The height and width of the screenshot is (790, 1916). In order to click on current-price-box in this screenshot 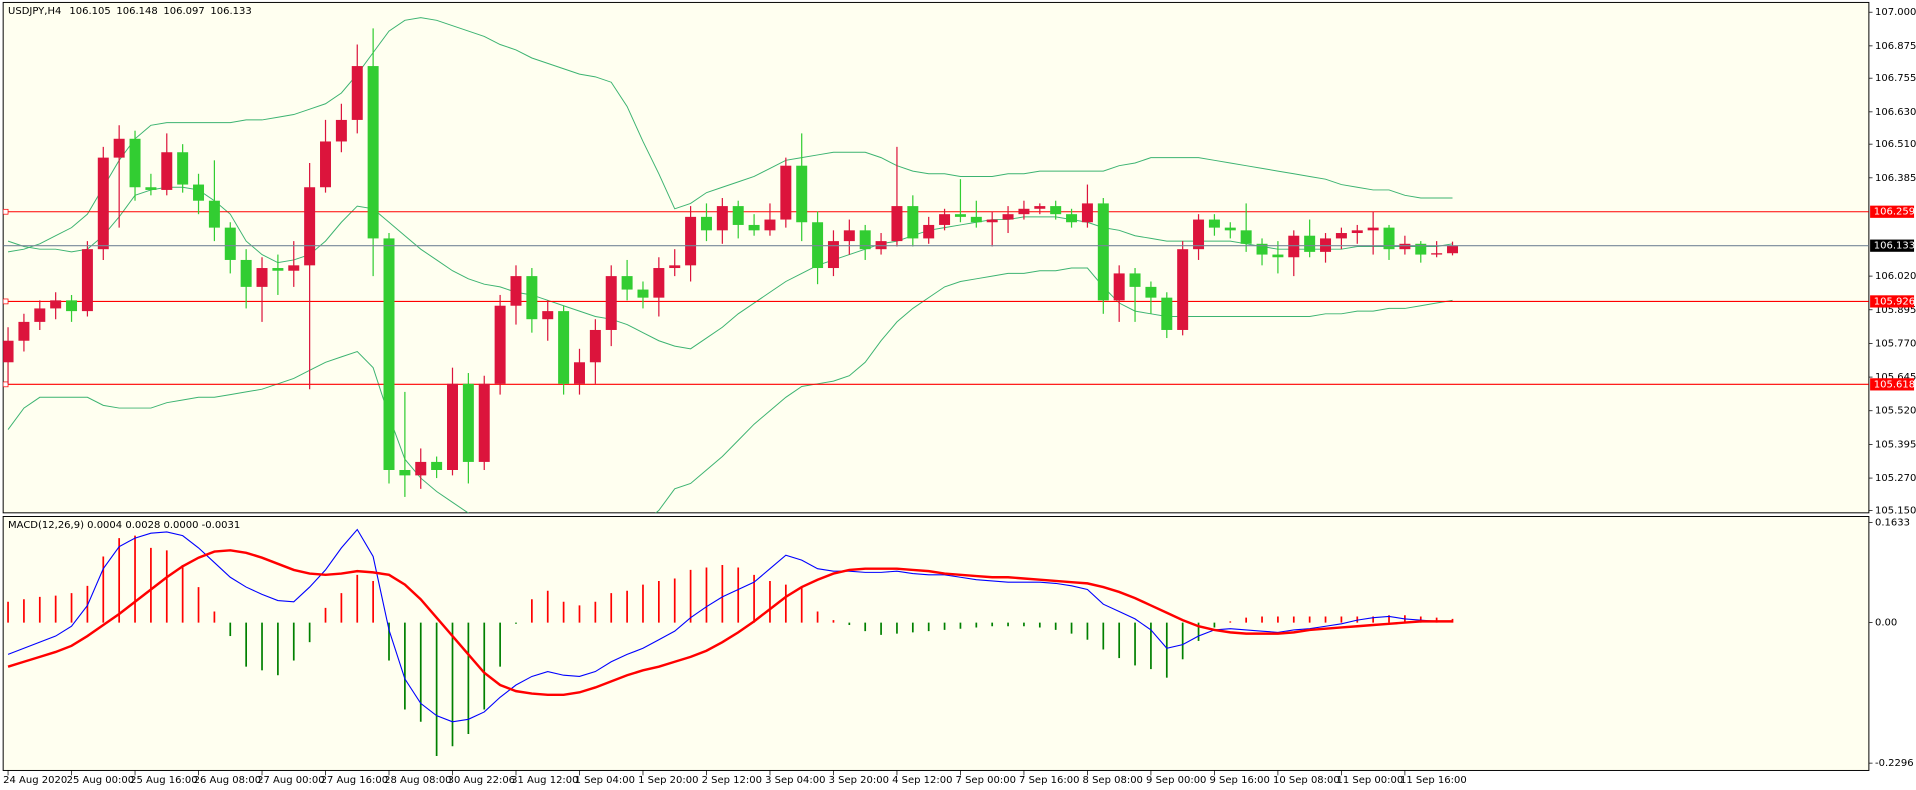, I will do `click(1892, 245)`.